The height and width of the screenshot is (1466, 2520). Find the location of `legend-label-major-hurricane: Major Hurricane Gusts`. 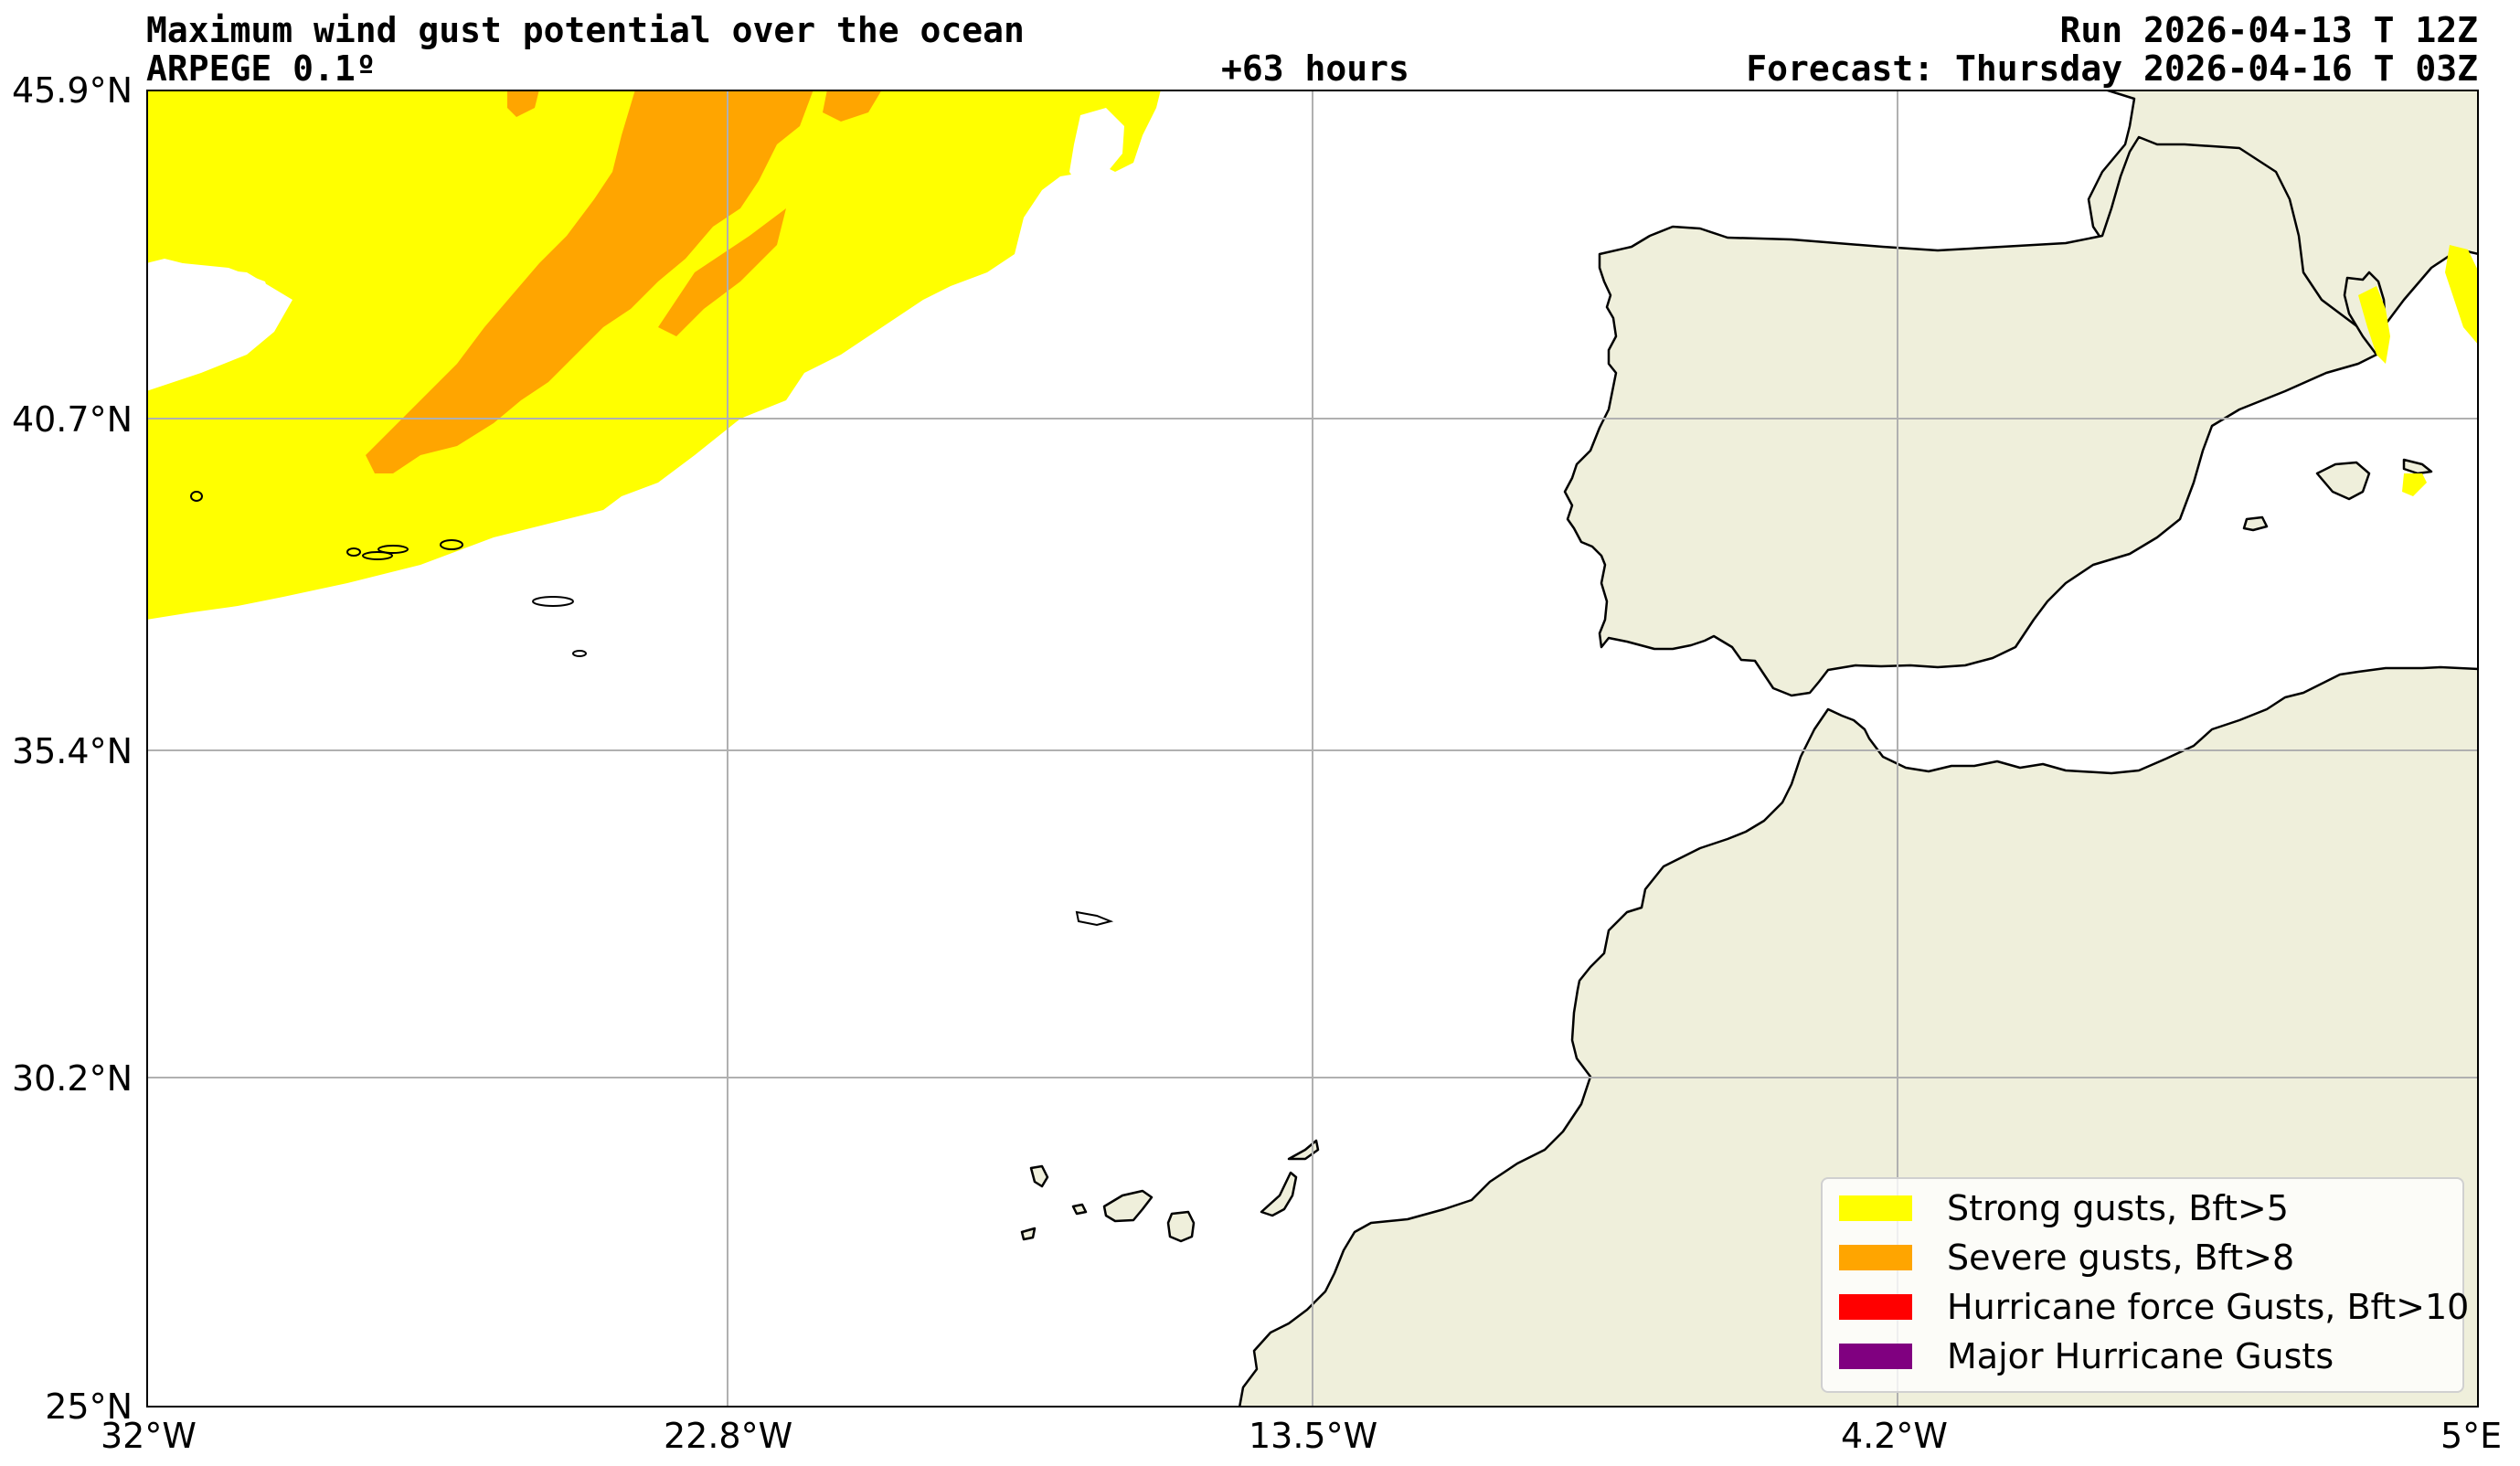

legend-label-major-hurricane: Major Hurricane Gusts is located at coordinates (2140, 1356).